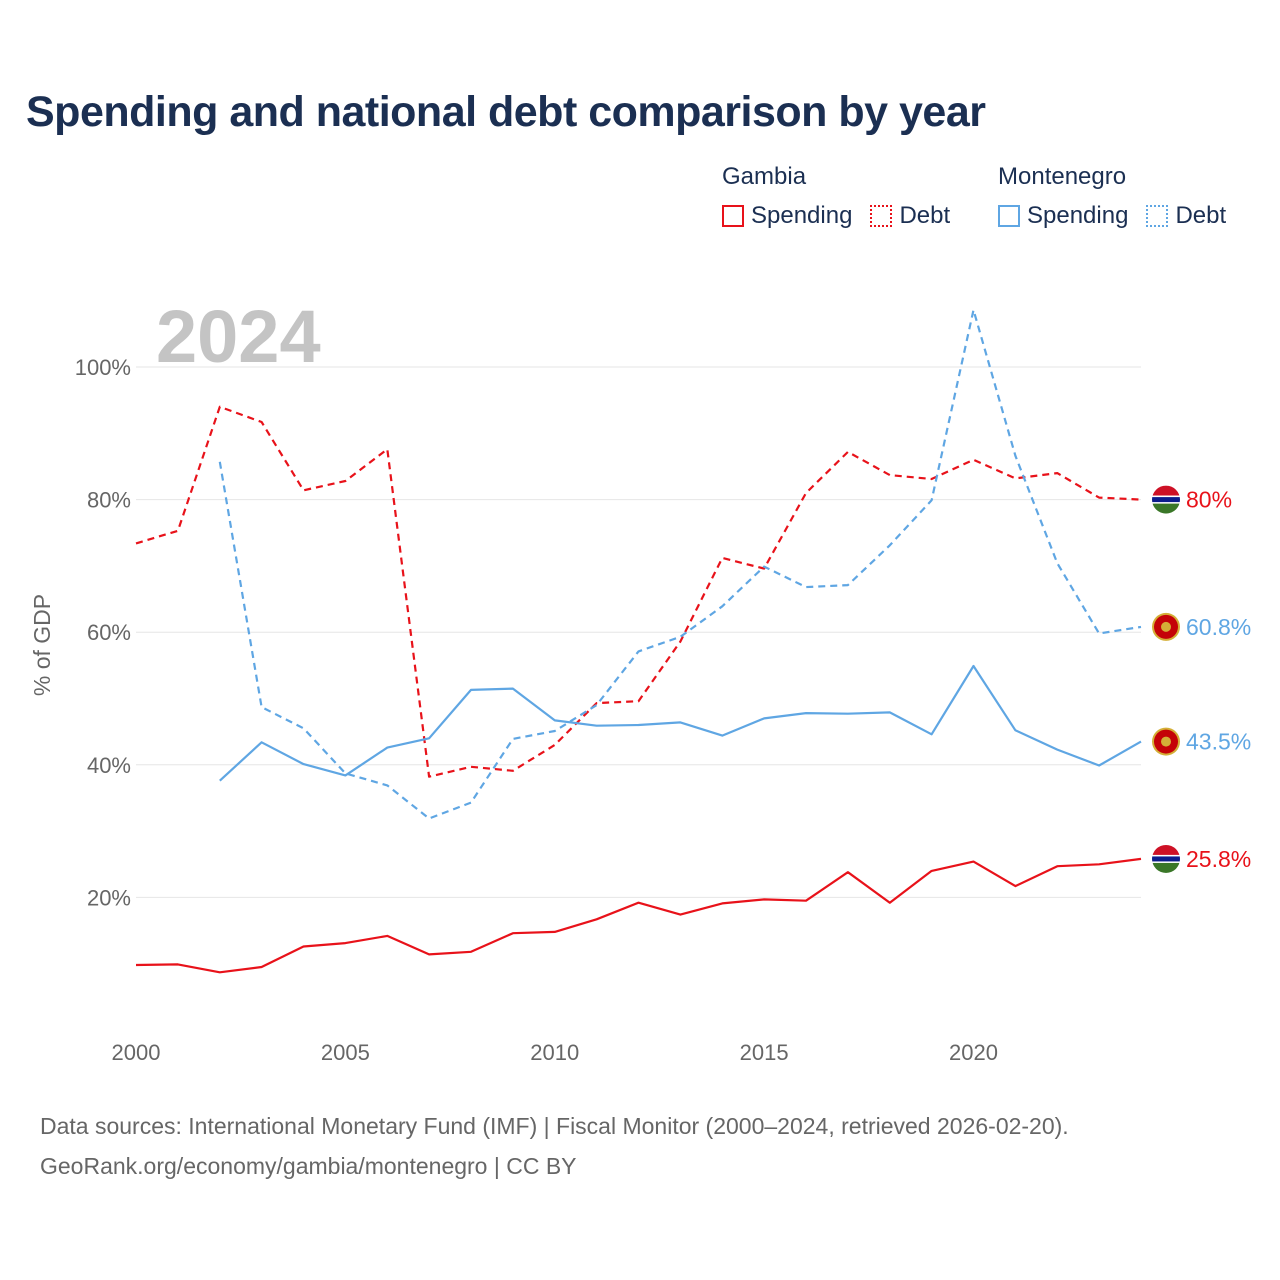  I want to click on y-tick-label: 60%, so click(109, 632).